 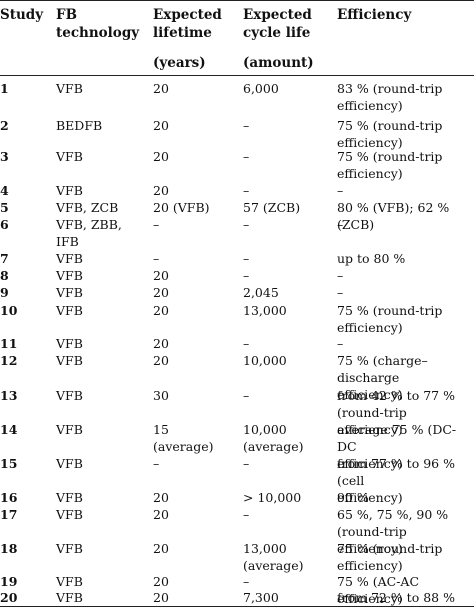 What do you see at coordinates (261, 597) in the screenshot?
I see `cell-cycle-life: 7,300` at bounding box center [261, 597].